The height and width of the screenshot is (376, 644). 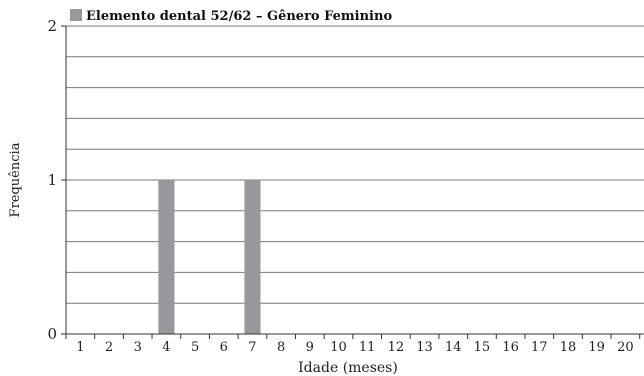 I want to click on legend-swatch, so click(x=76, y=15).